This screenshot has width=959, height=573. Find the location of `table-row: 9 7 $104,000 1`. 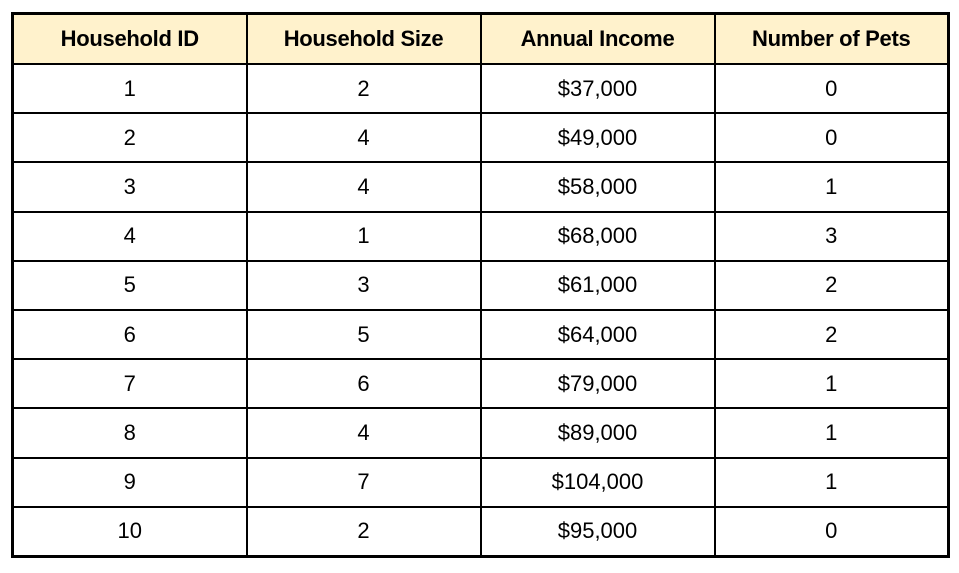

table-row: 9 7 $104,000 1 is located at coordinates (480, 482).